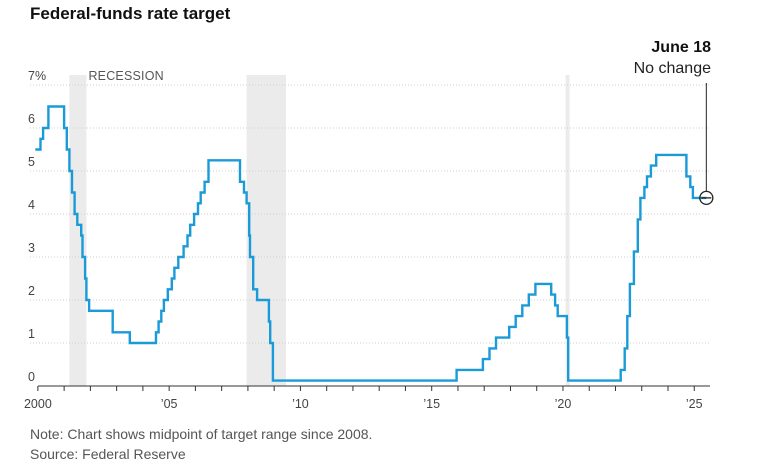 The image size is (765, 472). Describe the element at coordinates (31, 334) in the screenshot. I see `y-tick-label-1: 1` at that location.